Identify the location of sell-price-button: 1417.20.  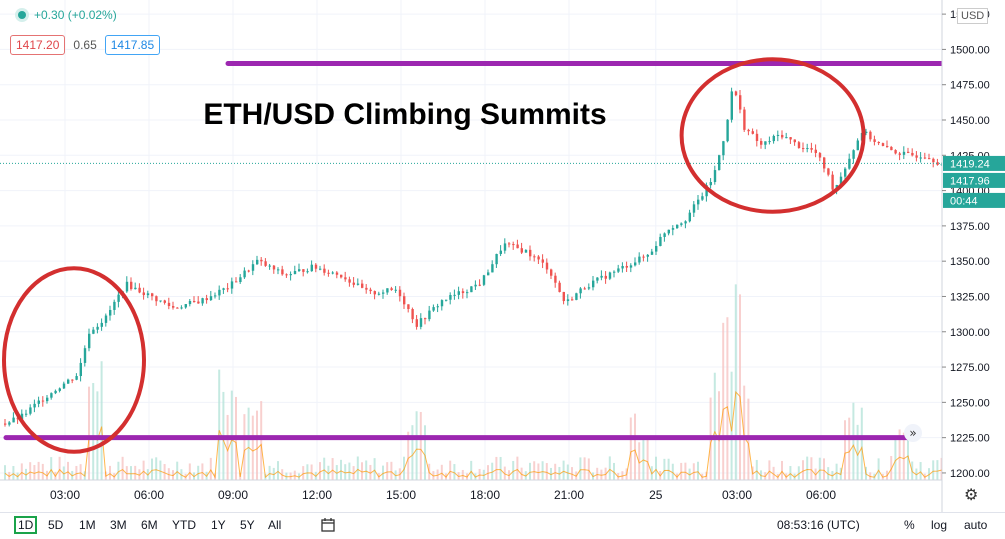
(38, 45).